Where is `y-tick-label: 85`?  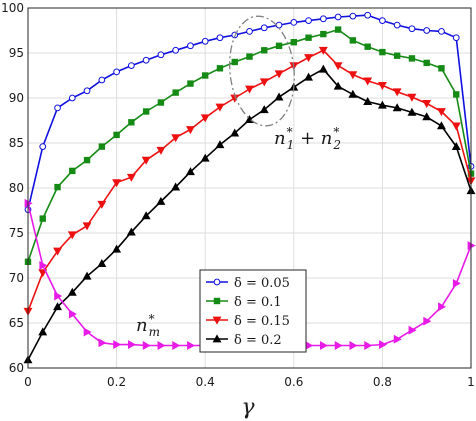
y-tick-label: 85 is located at coordinates (16, 143).